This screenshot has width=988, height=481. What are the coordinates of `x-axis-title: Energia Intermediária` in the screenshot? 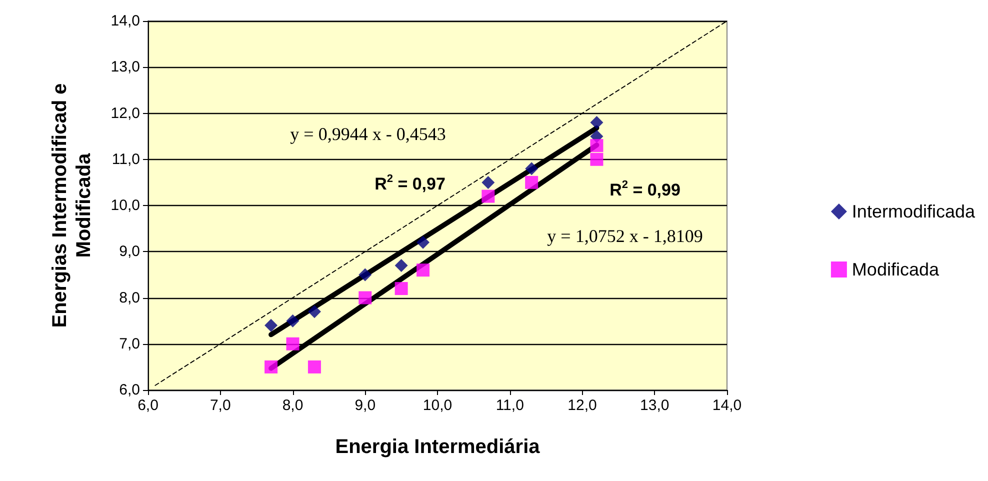 It's located at (438, 447).